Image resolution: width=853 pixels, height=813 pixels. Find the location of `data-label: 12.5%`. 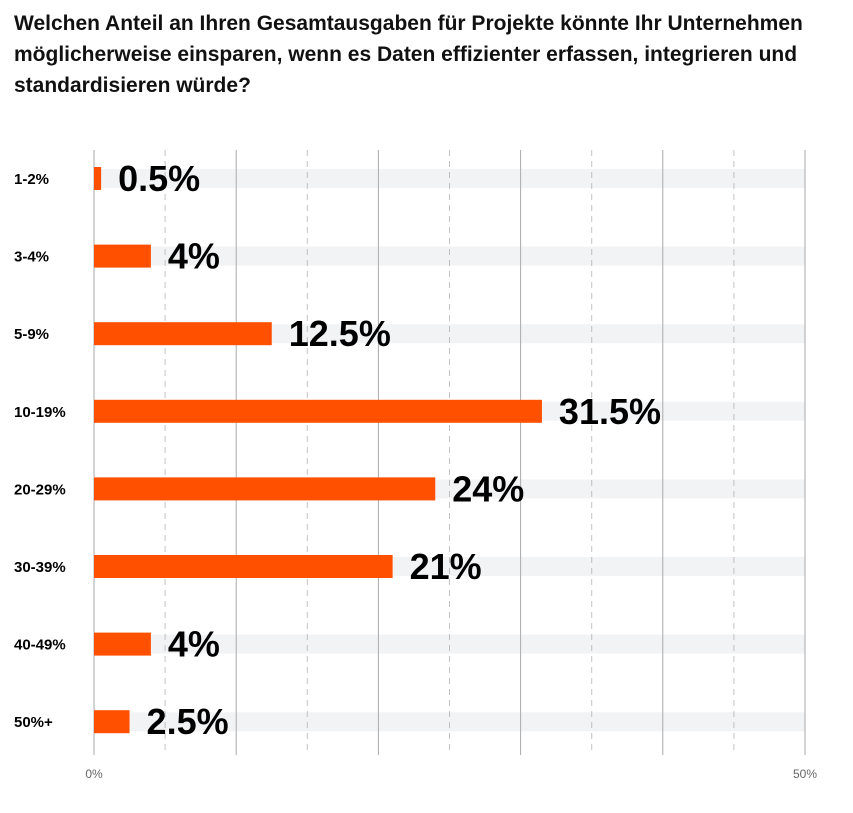

data-label: 12.5% is located at coordinates (340, 333).